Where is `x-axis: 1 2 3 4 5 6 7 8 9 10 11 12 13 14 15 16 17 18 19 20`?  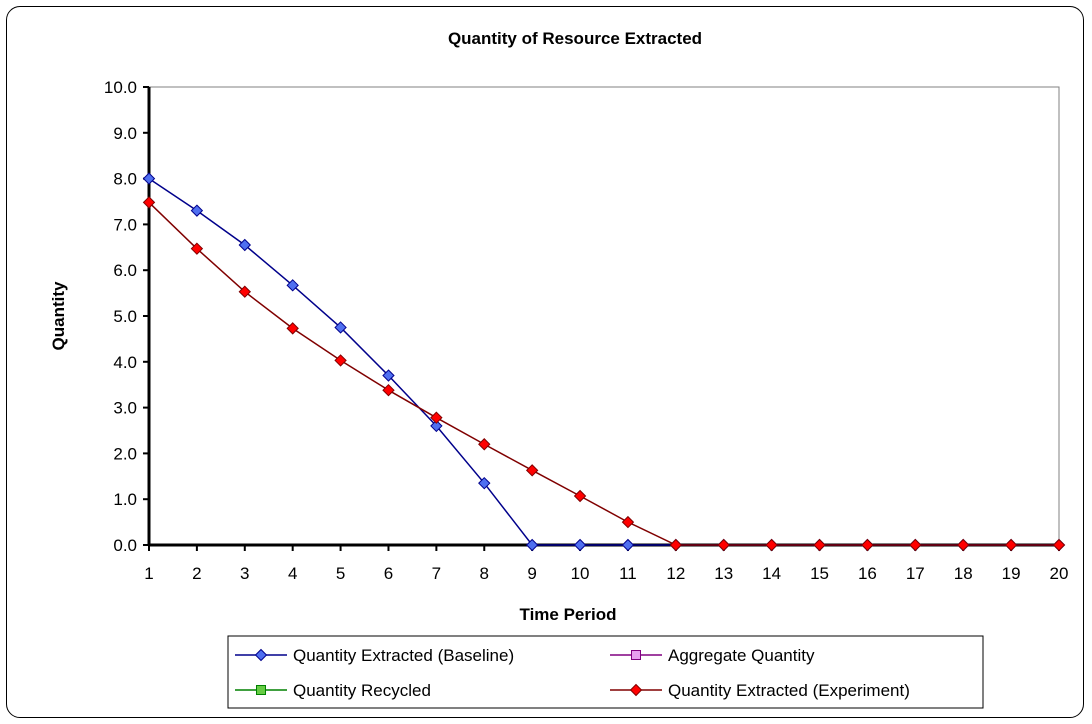 x-axis: 1 2 3 4 5 6 7 8 9 10 11 12 13 14 15 16 17 18 19 20 is located at coordinates (606, 563).